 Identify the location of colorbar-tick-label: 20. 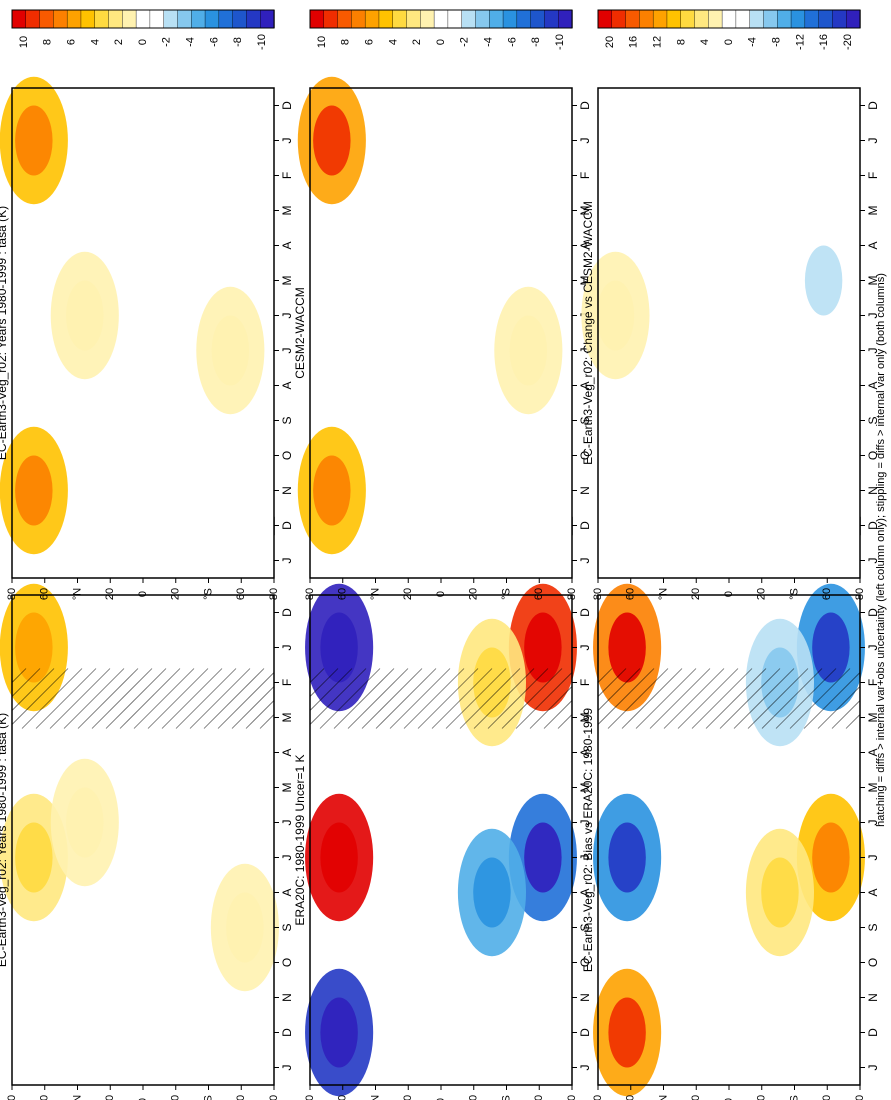
(610, 42).